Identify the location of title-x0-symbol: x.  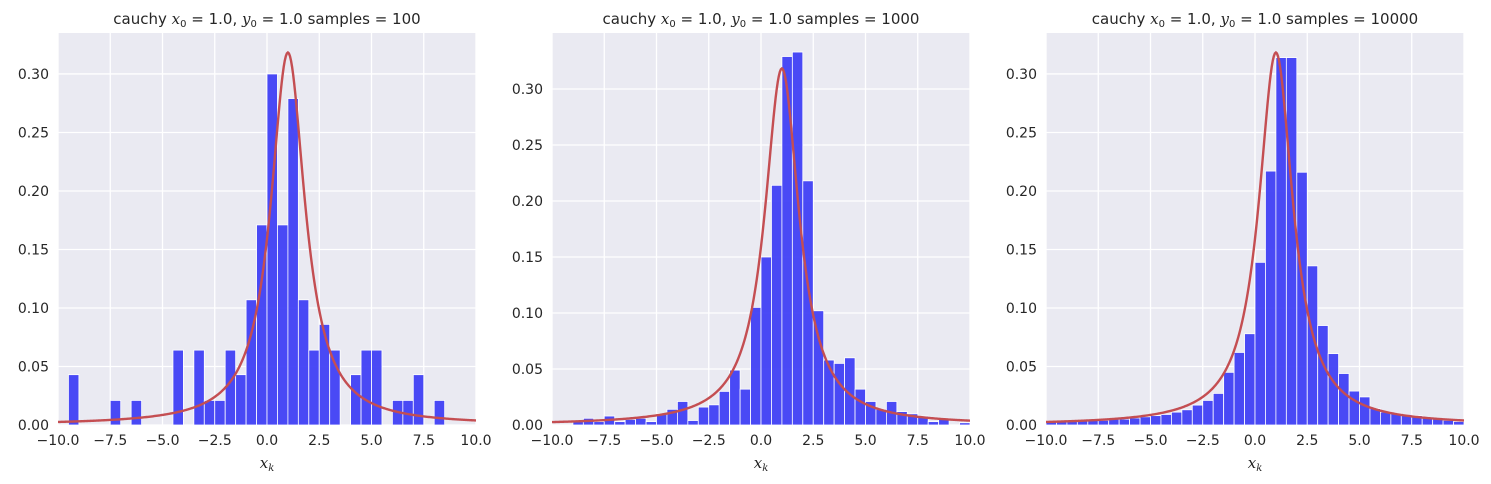
(665, 19).